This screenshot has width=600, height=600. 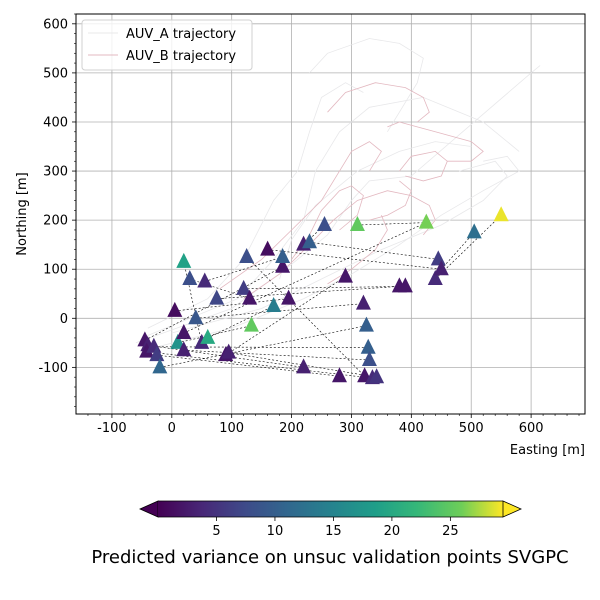 I want to click on legend-entry-auv-b: AUV_B trajectory, so click(x=181, y=56).